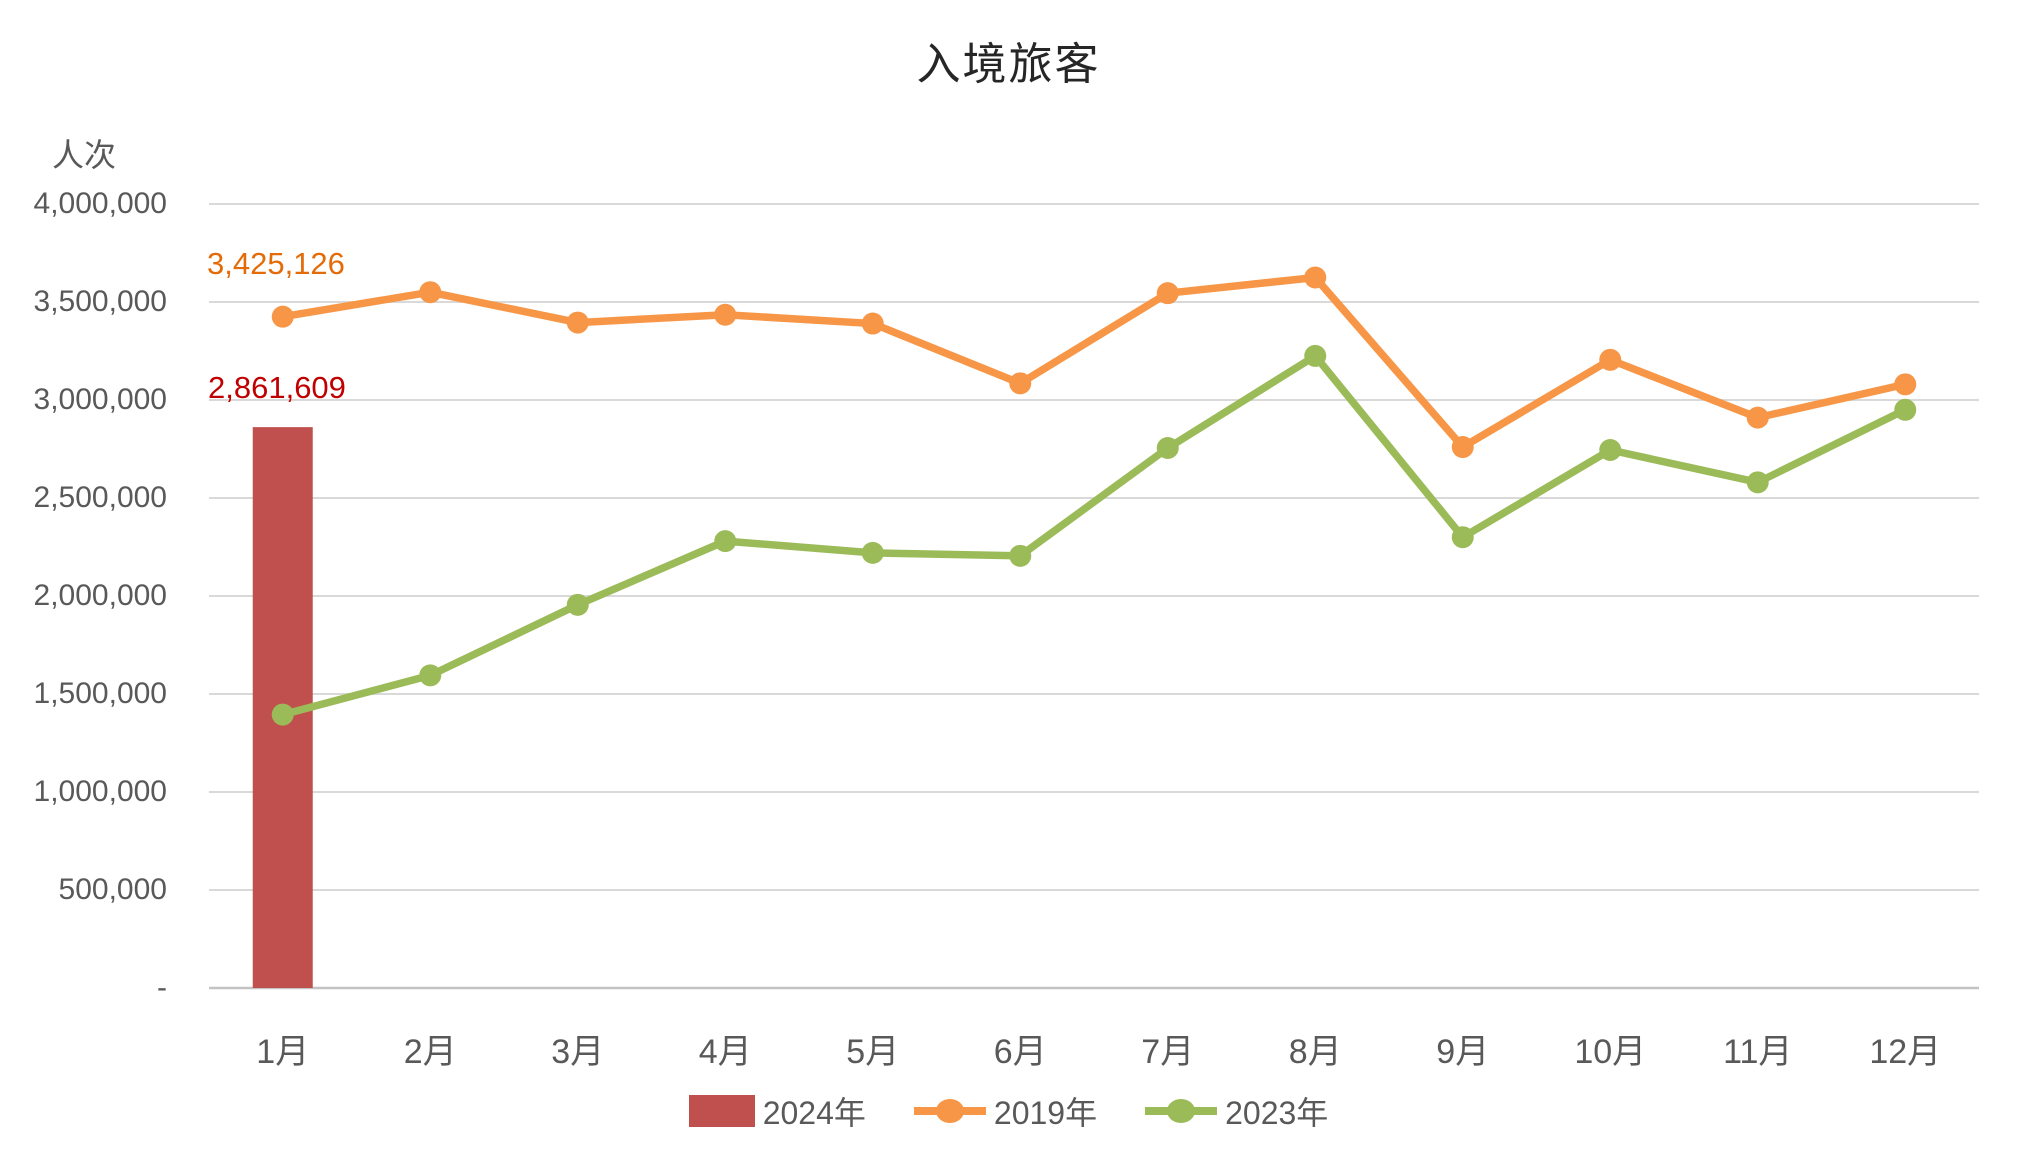  I want to click on legend-item-2023年: 2023年, so click(1236, 1111).